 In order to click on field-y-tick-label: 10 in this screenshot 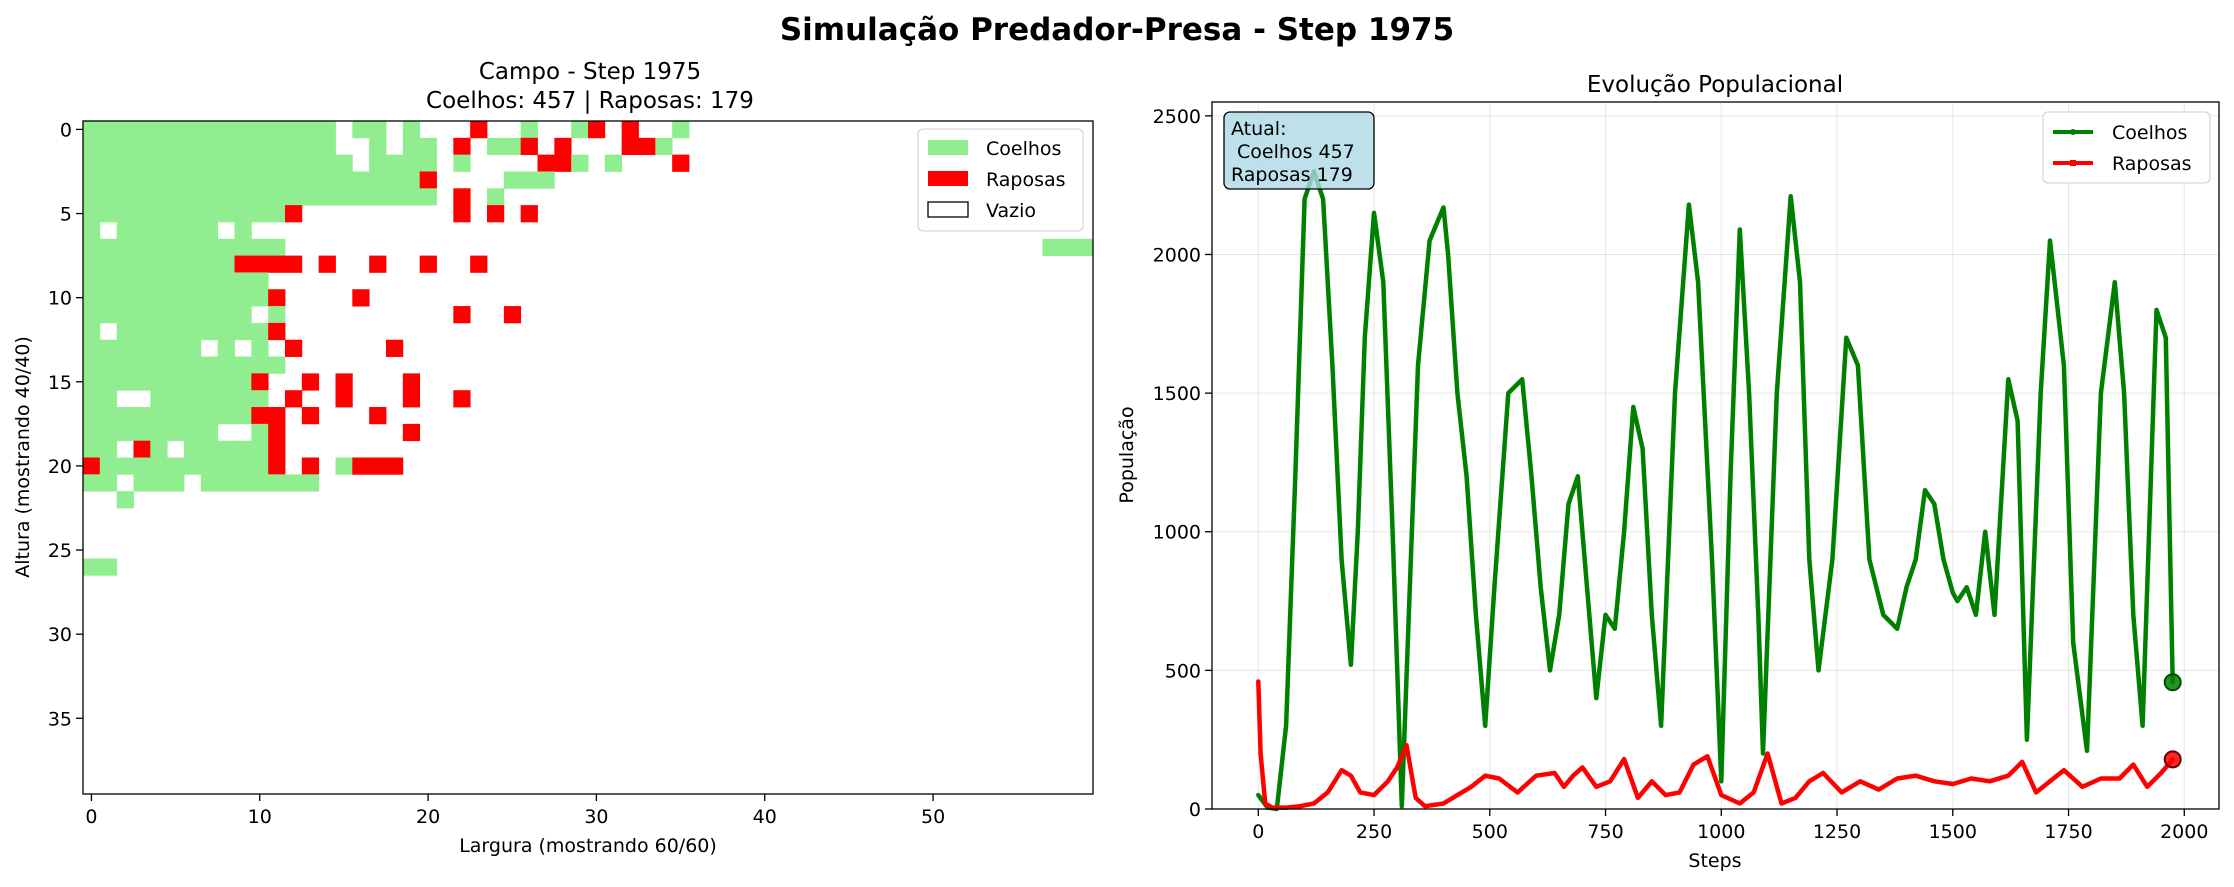, I will do `click(60, 299)`.